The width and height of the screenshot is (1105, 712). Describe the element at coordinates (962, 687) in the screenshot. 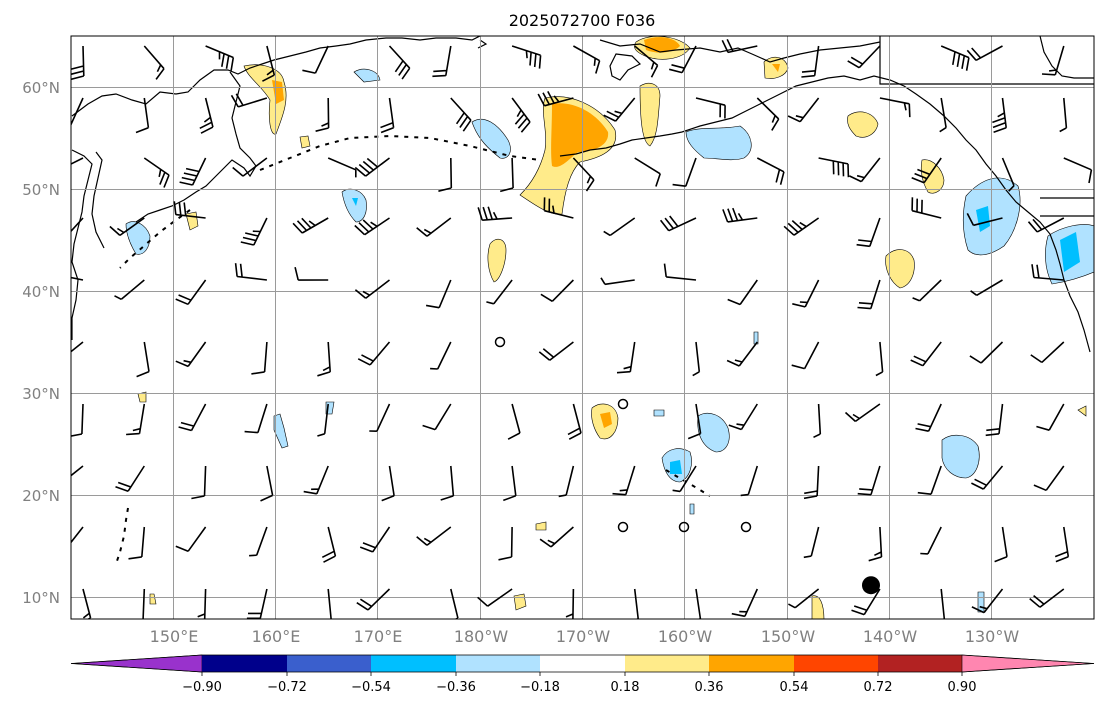

I see `colorbar-tick-label: 0.90` at that location.